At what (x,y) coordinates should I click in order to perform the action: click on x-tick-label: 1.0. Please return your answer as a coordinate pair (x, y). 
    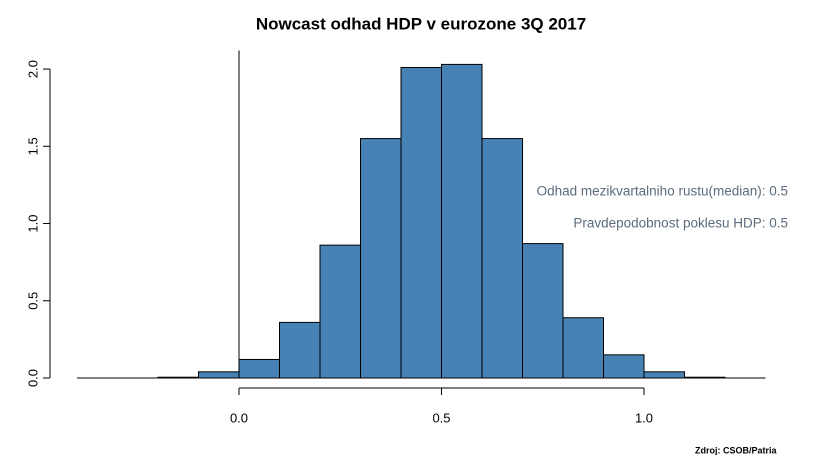
    Looking at the image, I should click on (644, 417).